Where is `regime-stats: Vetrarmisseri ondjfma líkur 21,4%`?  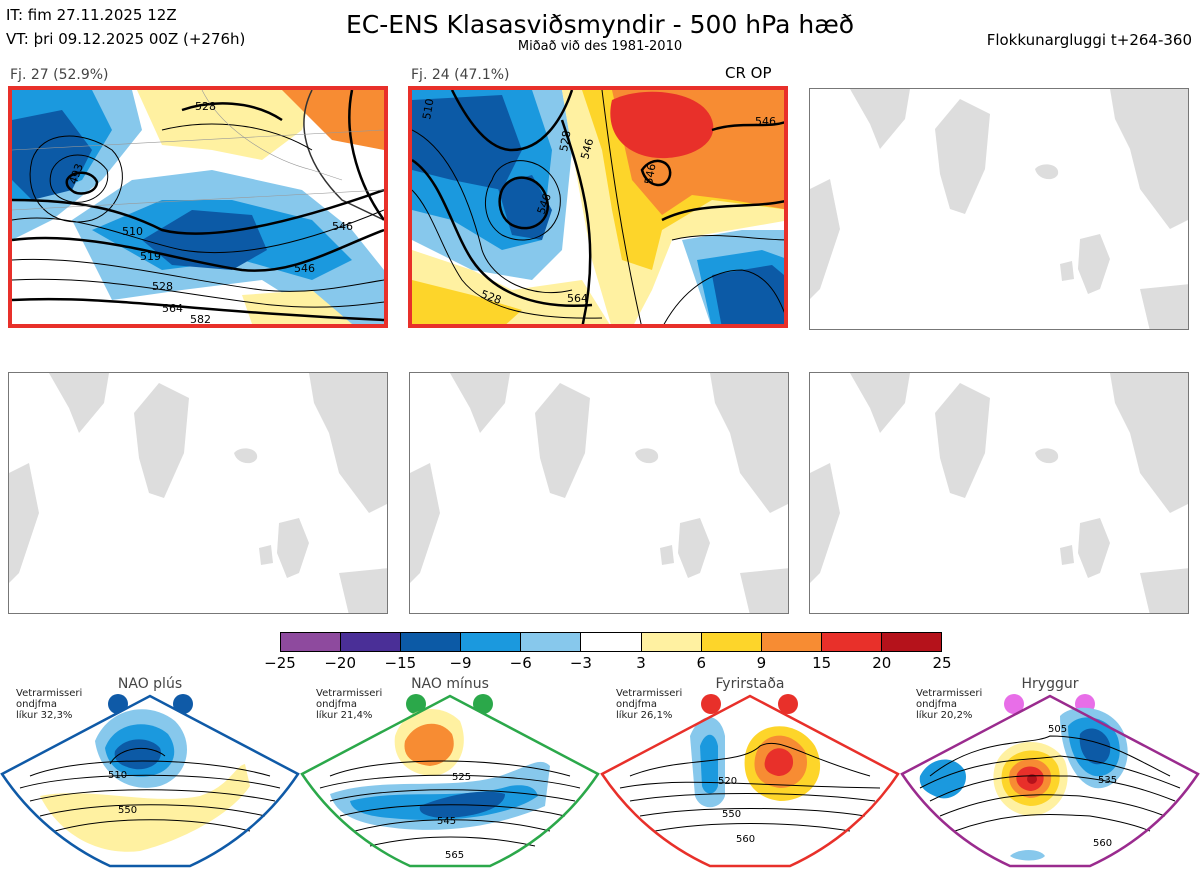
regime-stats: Vetrarmisseri ondjfma líkur 21,4% is located at coordinates (349, 704).